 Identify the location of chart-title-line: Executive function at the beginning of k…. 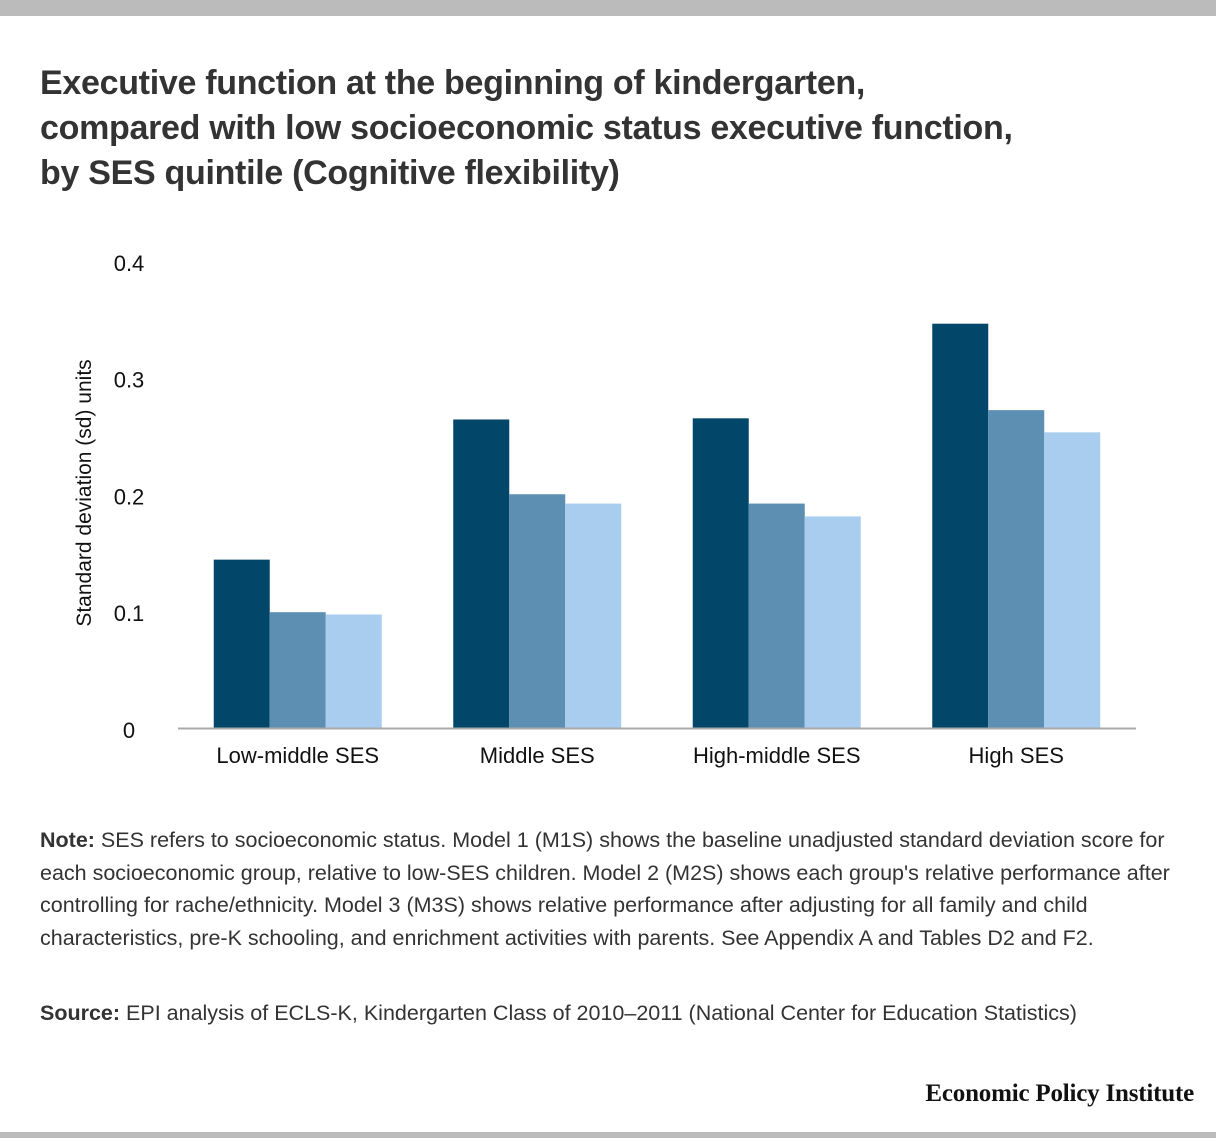
(453, 83).